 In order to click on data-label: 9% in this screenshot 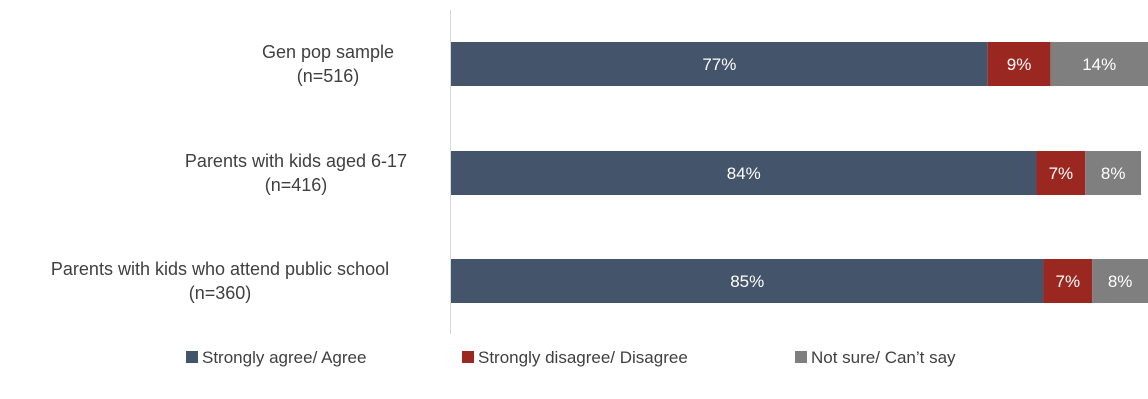, I will do `click(1019, 64)`.